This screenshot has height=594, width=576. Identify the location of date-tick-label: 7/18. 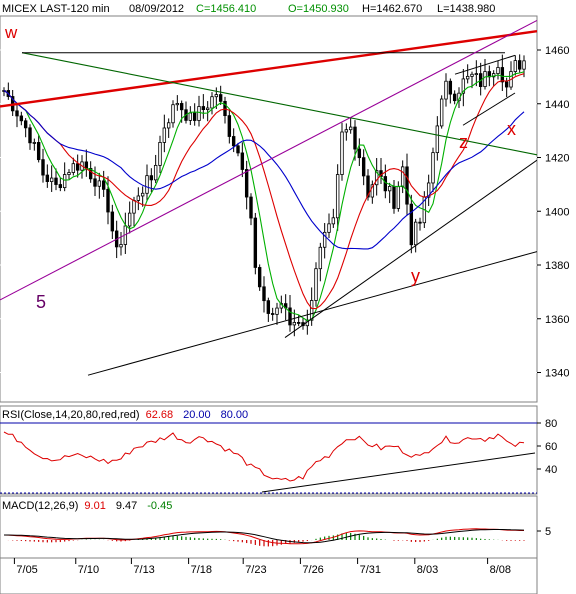
(201, 570).